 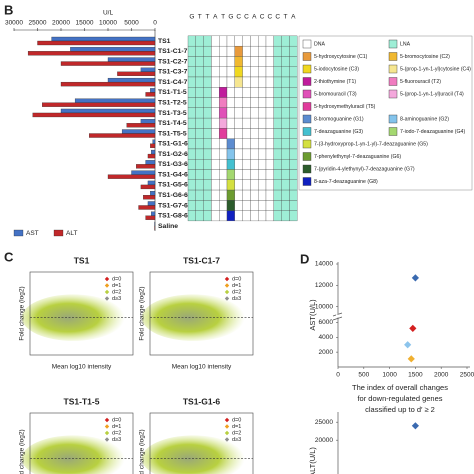 I want to click on row-label: TS1-C1-7, so click(x=173, y=51).